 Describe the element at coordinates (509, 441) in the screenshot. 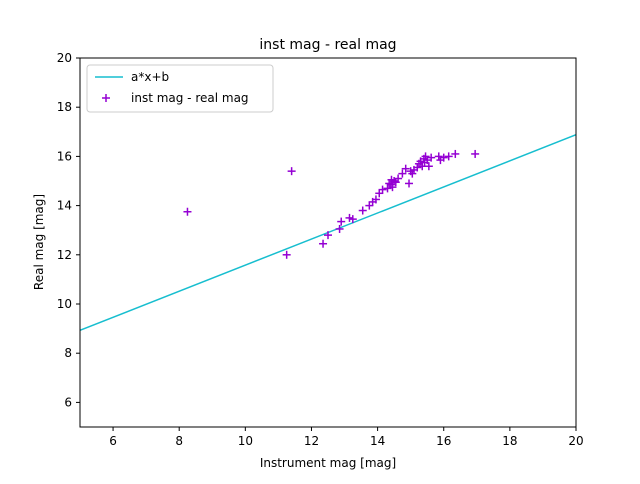

I see `x-tick-label: 18` at that location.